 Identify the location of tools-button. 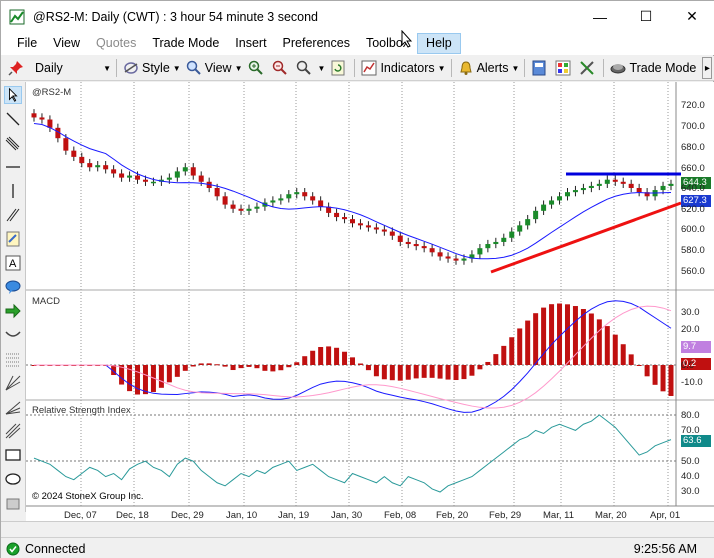
(587, 68).